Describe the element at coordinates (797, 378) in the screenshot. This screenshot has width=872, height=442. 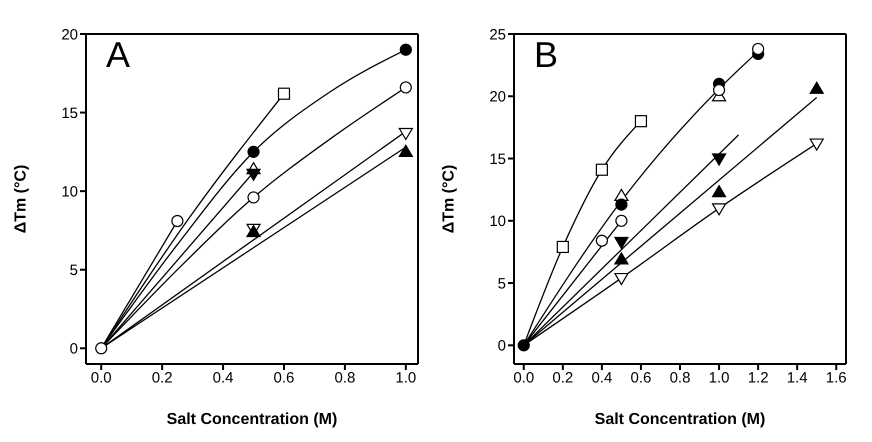
I see `x-tick-label: 1.4` at that location.